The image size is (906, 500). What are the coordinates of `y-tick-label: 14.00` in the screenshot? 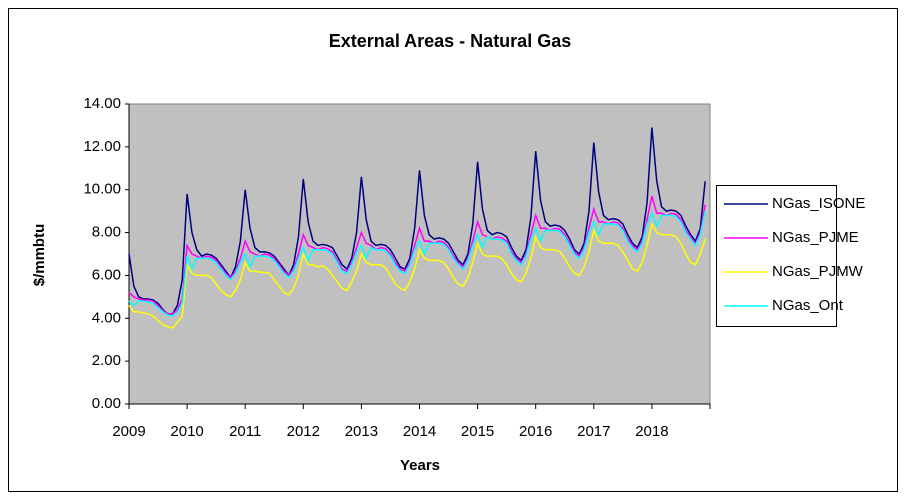 It's located at (102, 103).